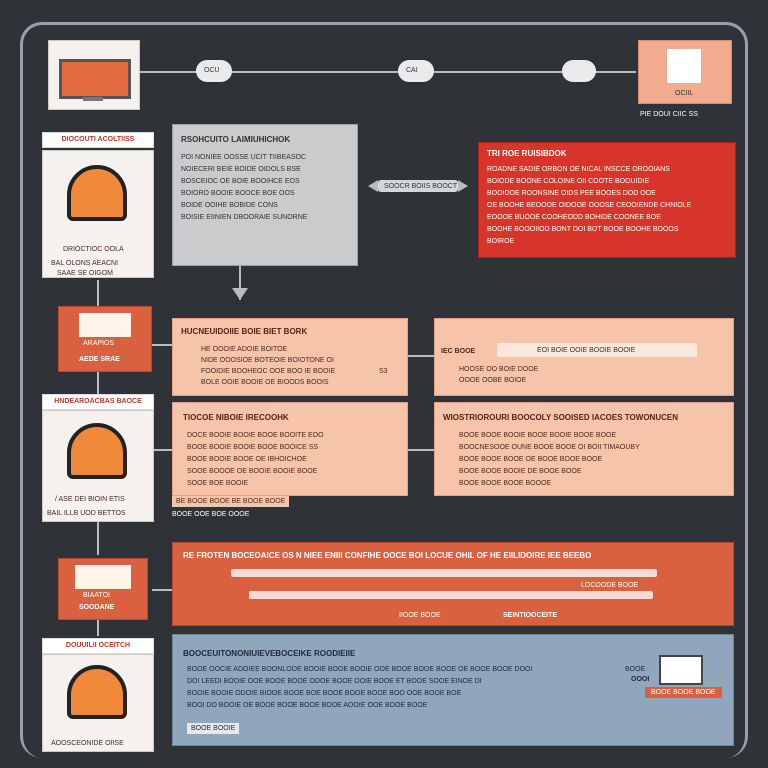  What do you see at coordinates (244, 331) in the screenshot?
I see `middle-panel-left-title: HUCNEUIDOIIE BOIE BIET BORK` at bounding box center [244, 331].